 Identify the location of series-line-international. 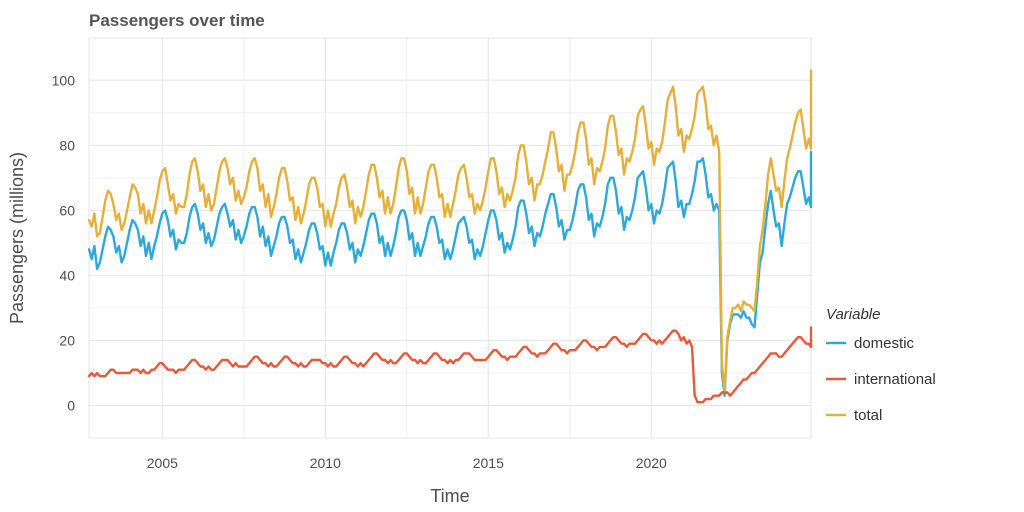
(450, 365).